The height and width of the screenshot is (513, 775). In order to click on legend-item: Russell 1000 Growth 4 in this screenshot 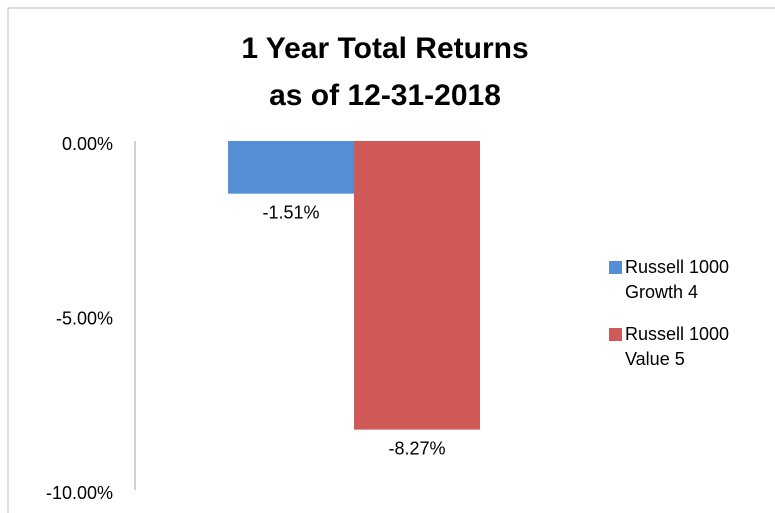, I will do `click(674, 280)`.